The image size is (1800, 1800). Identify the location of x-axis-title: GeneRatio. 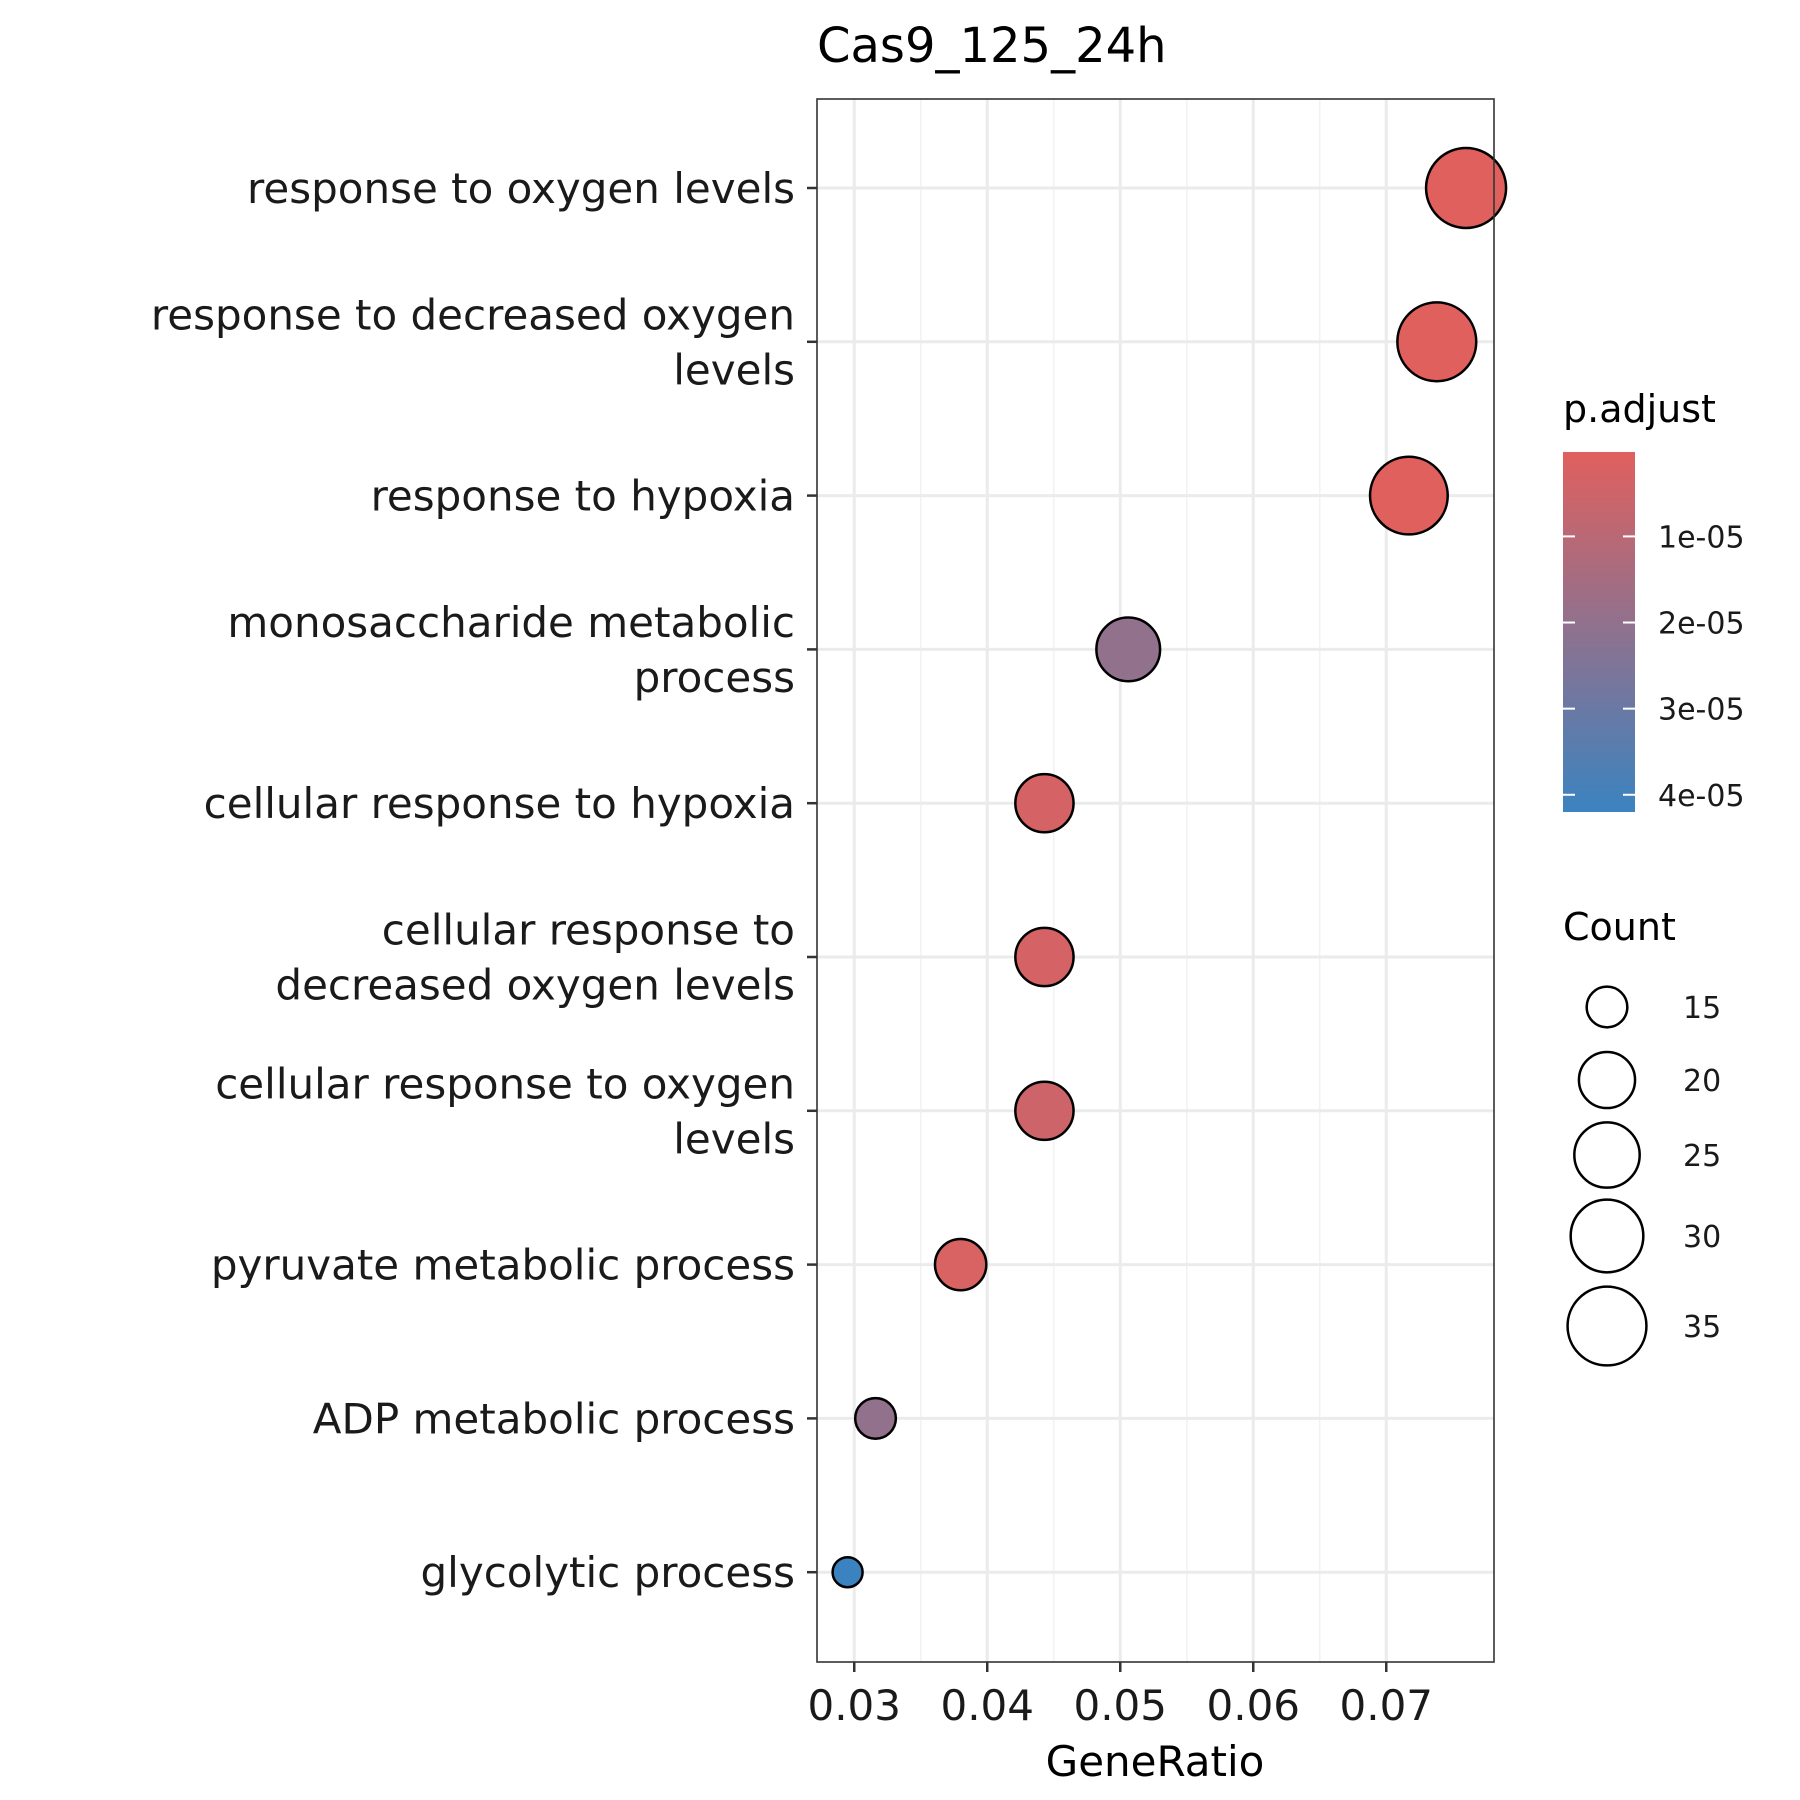
(1155, 1761).